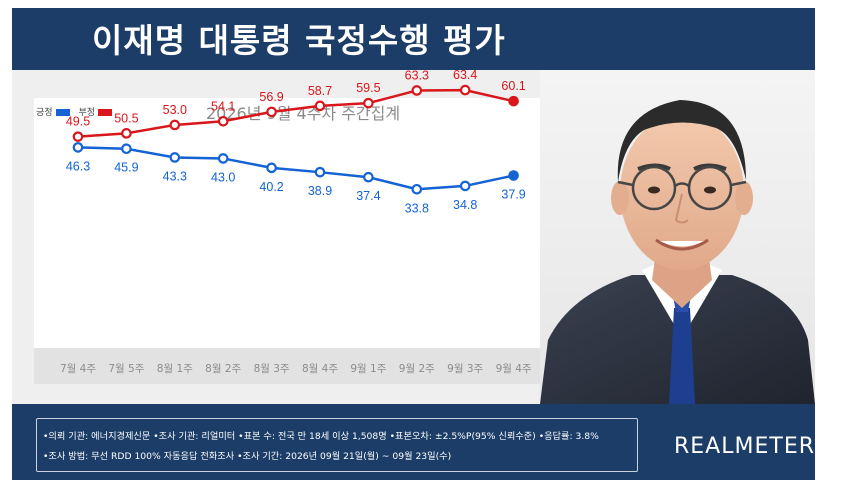 The width and height of the screenshot is (842, 493). Describe the element at coordinates (417, 369) in the screenshot. I see `x-tick-label: 9월 2주` at that location.